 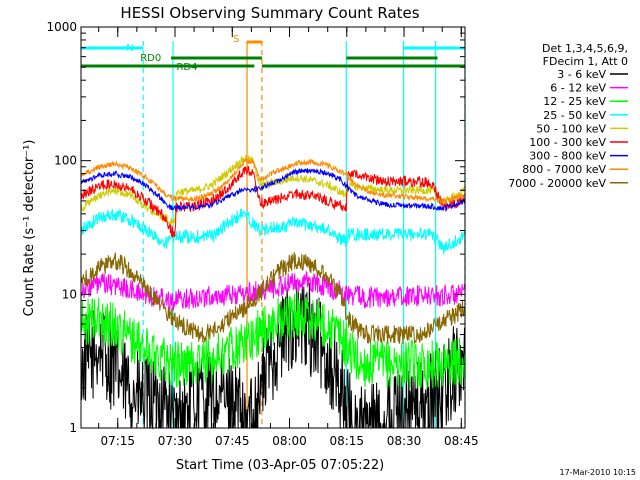 I want to click on legend-header: FDecim 1, Att 0, so click(x=585, y=61).